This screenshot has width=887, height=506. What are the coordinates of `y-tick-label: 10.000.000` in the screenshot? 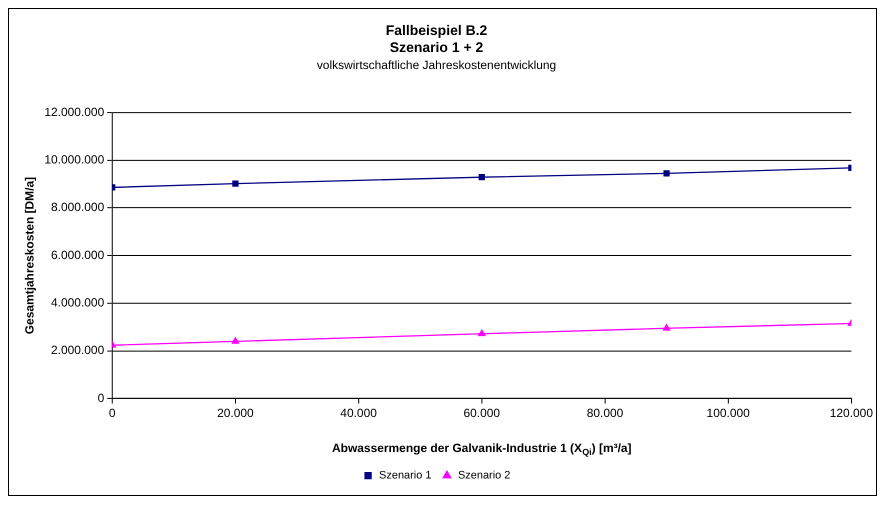 It's located at (74, 159).